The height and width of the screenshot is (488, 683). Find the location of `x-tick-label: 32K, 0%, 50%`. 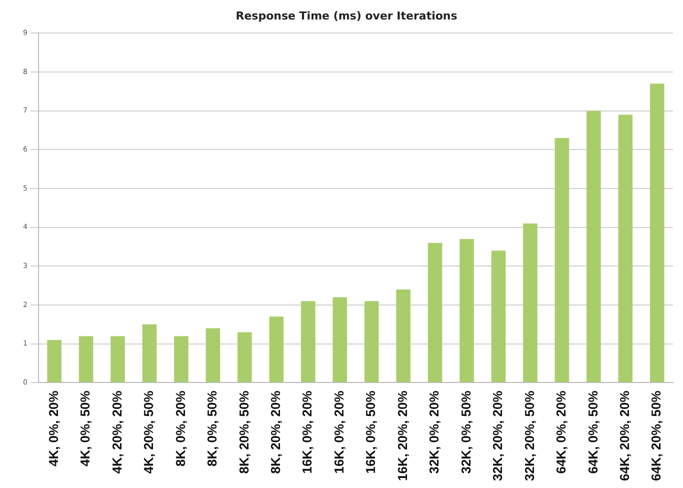

x-tick-label: 32K, 0%, 50% is located at coordinates (466, 432).